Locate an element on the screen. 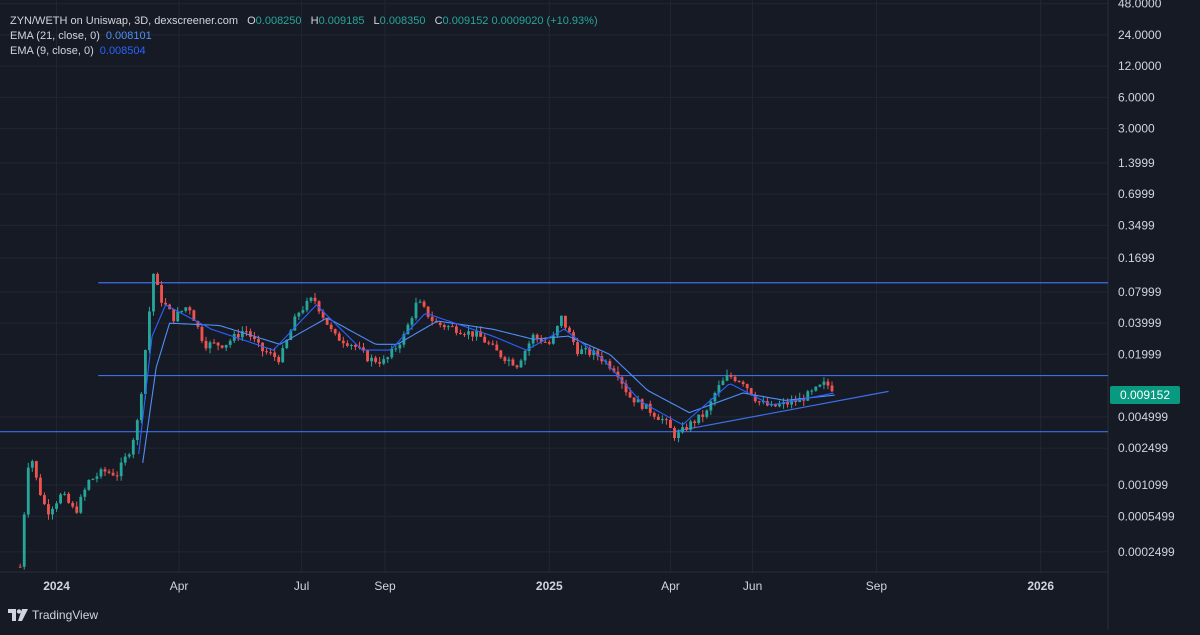 This screenshot has height=635, width=1200. price-tick-label: 0.0005499 is located at coordinates (1146, 516).